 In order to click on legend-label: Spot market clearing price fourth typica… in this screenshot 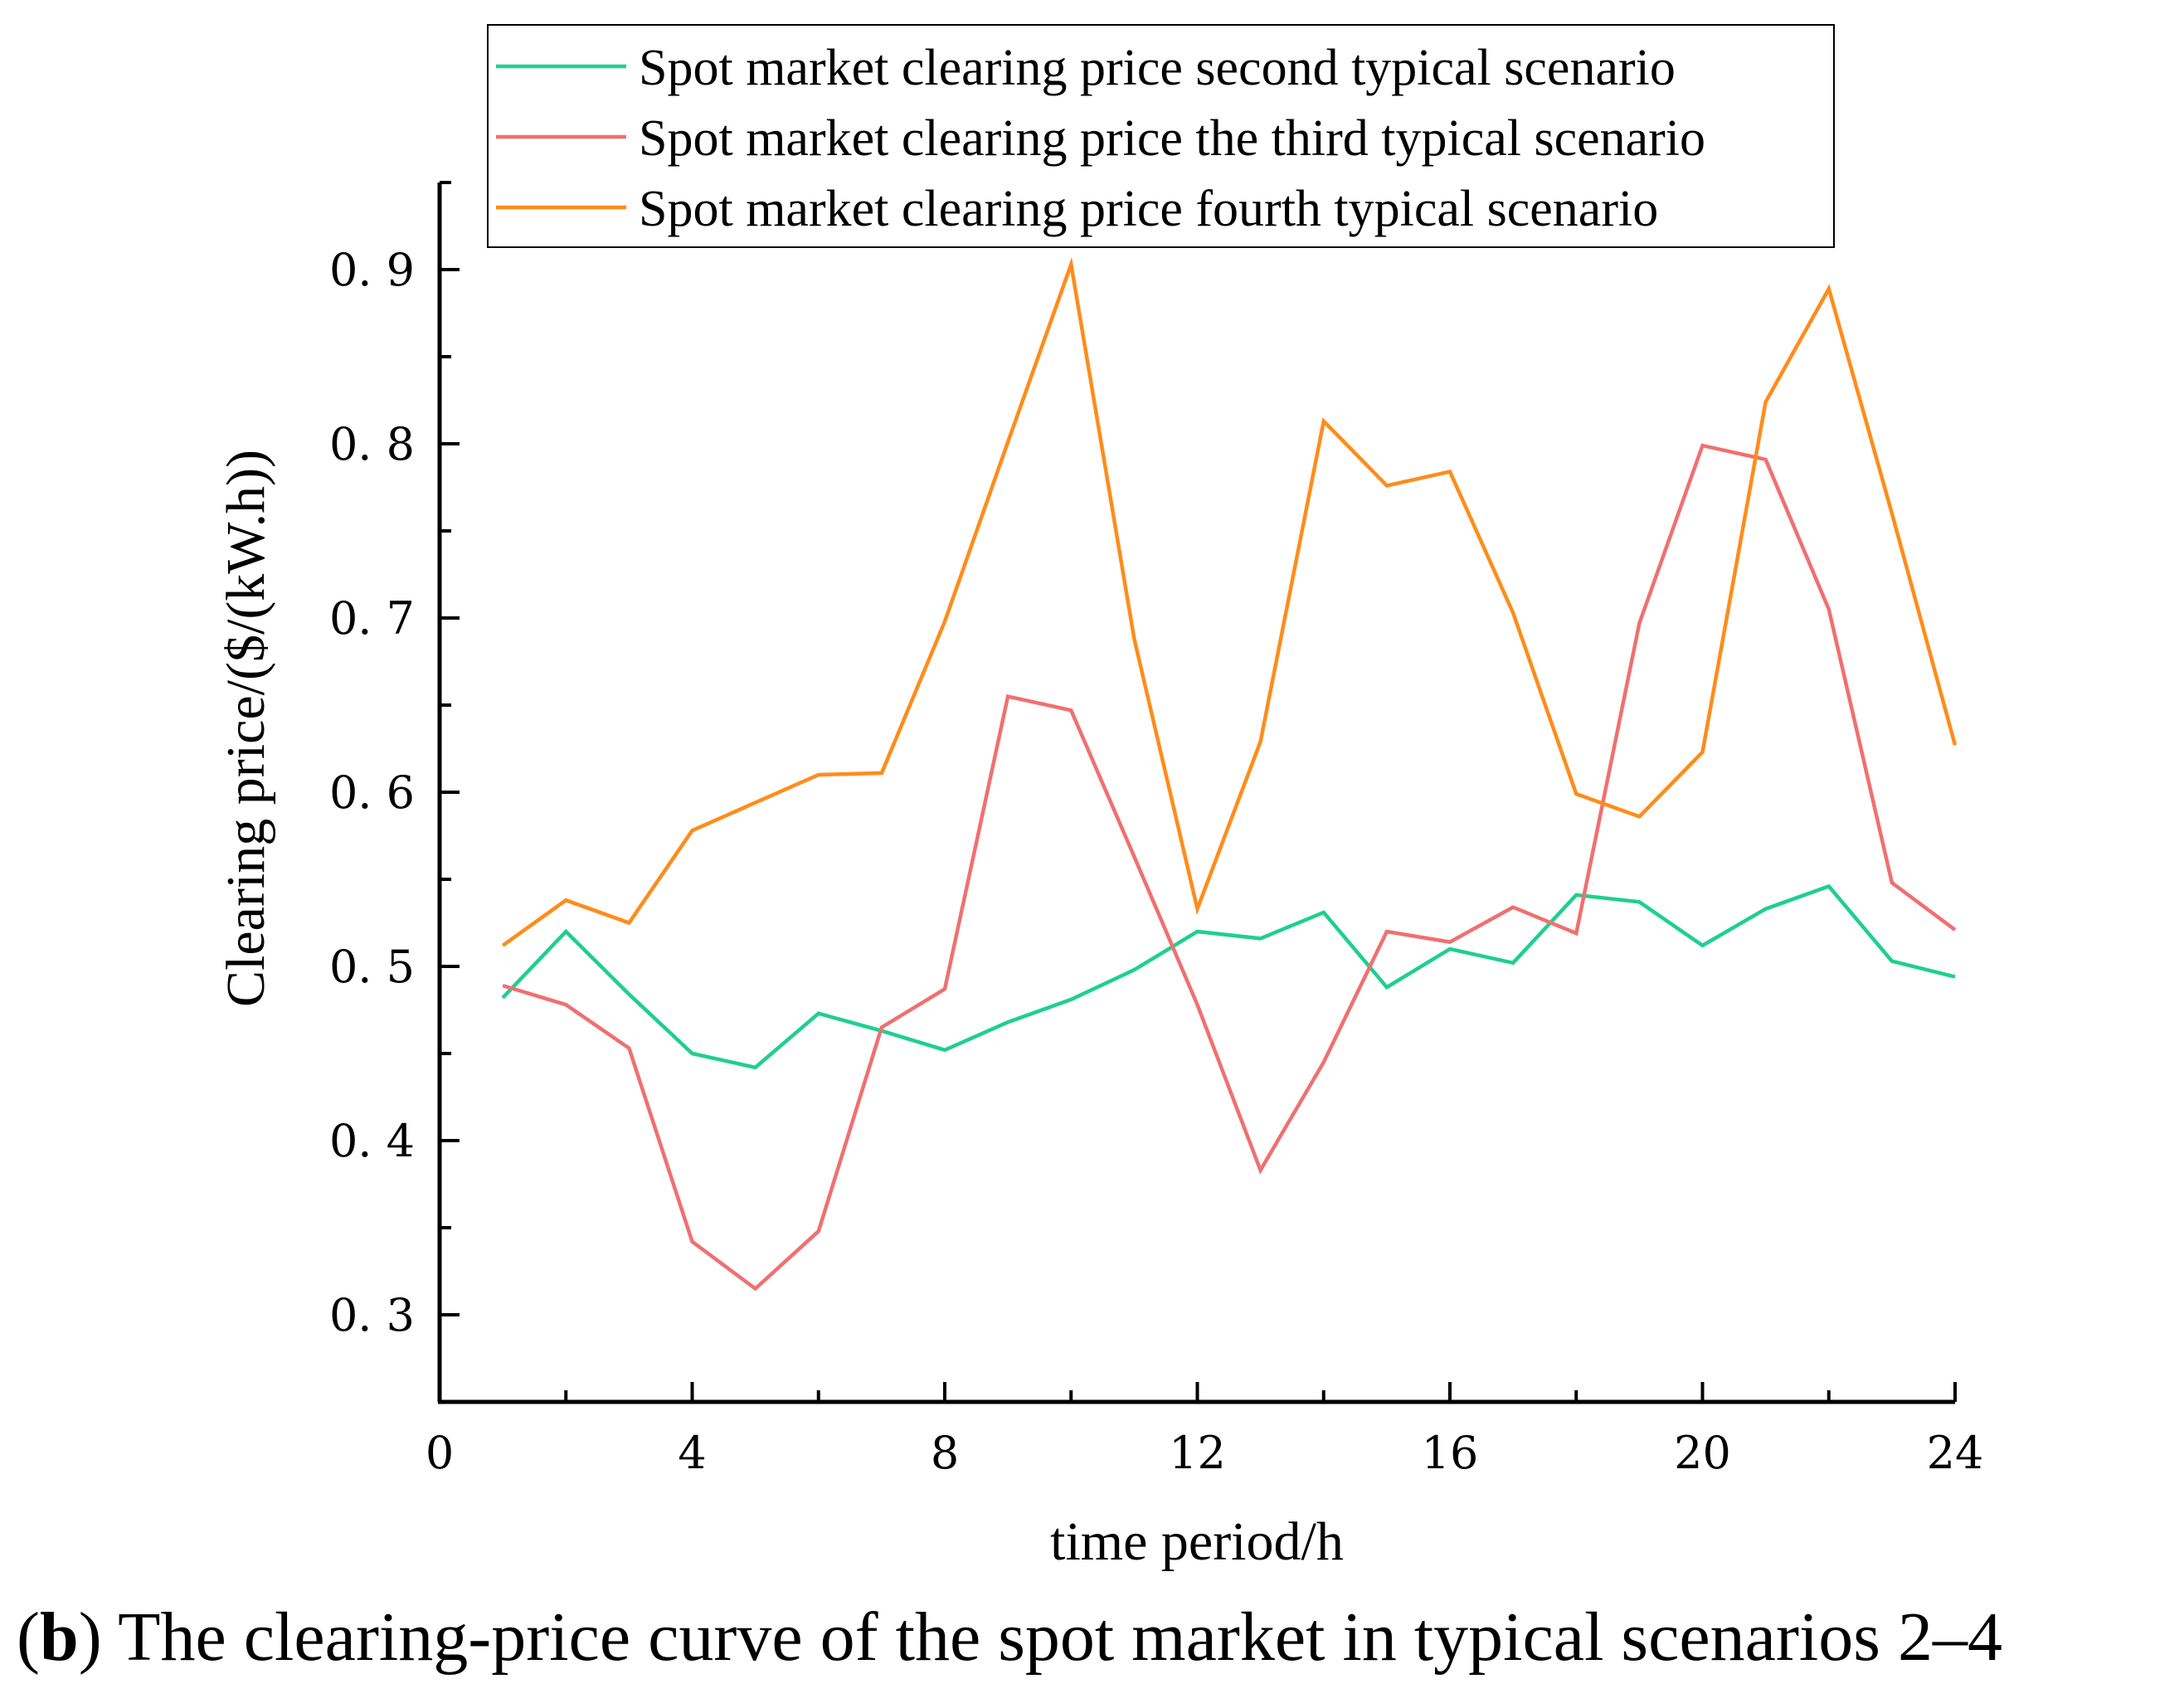, I will do `click(1148, 209)`.